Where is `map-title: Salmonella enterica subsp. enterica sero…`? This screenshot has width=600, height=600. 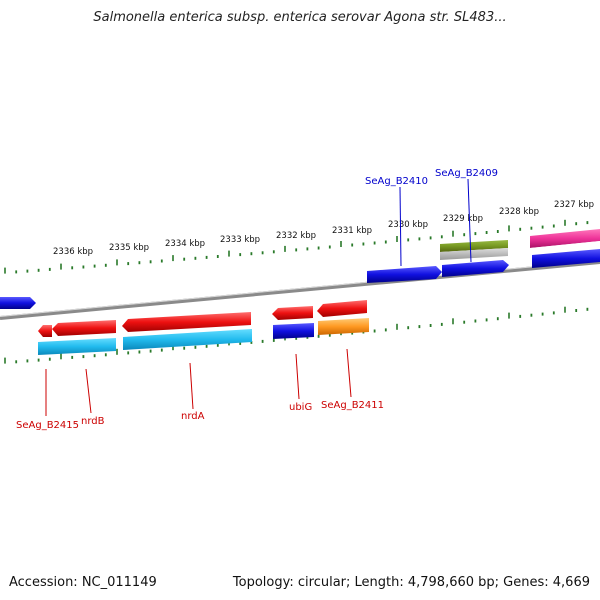
map-title: Salmonella enterica subsp. enterica sero… is located at coordinates (300, 17).